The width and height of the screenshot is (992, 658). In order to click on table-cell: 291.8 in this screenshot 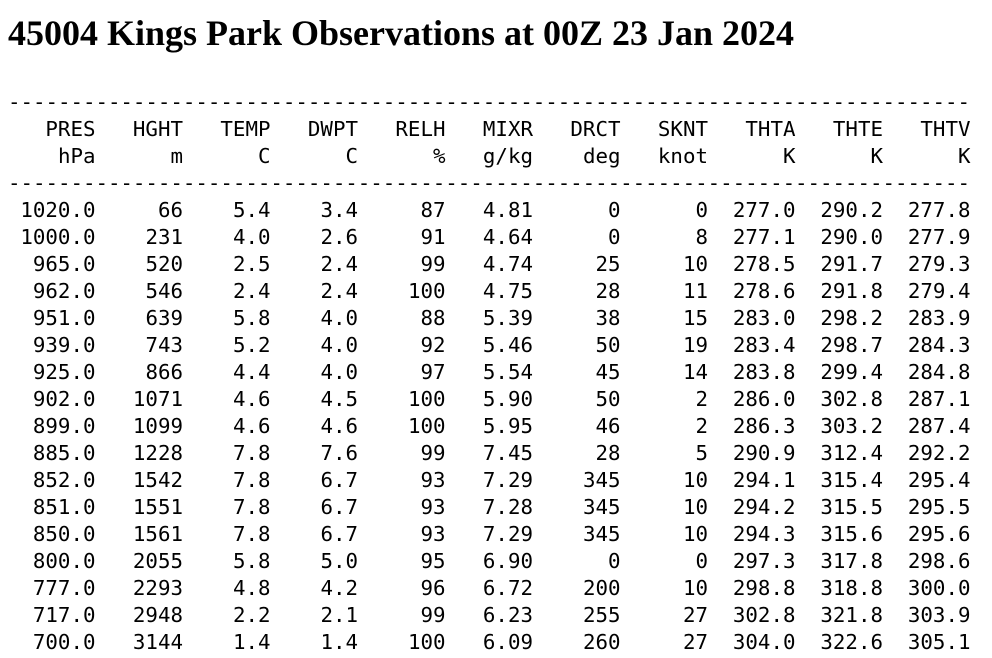, I will do `click(851, 291)`.